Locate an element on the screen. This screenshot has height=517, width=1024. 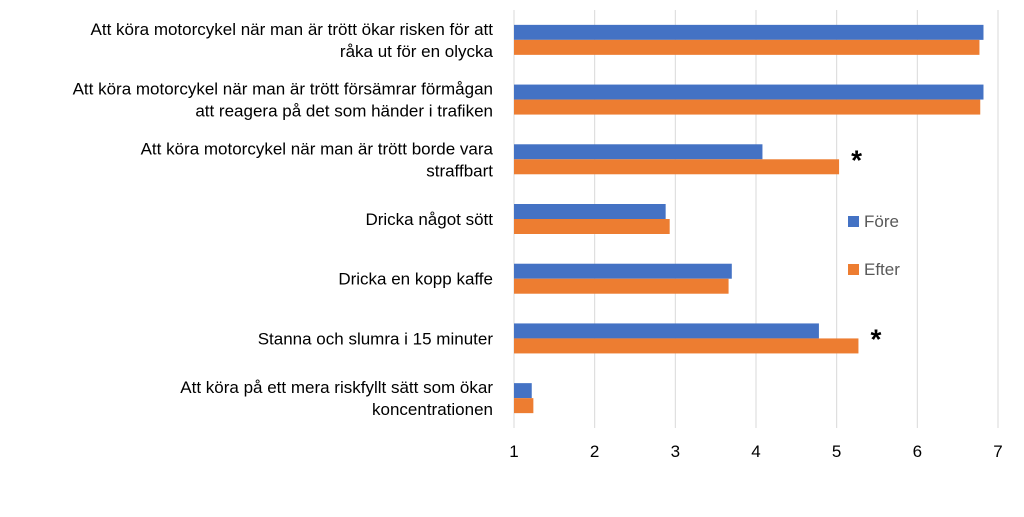
category-label: råka ut för en olycka is located at coordinates (417, 51).